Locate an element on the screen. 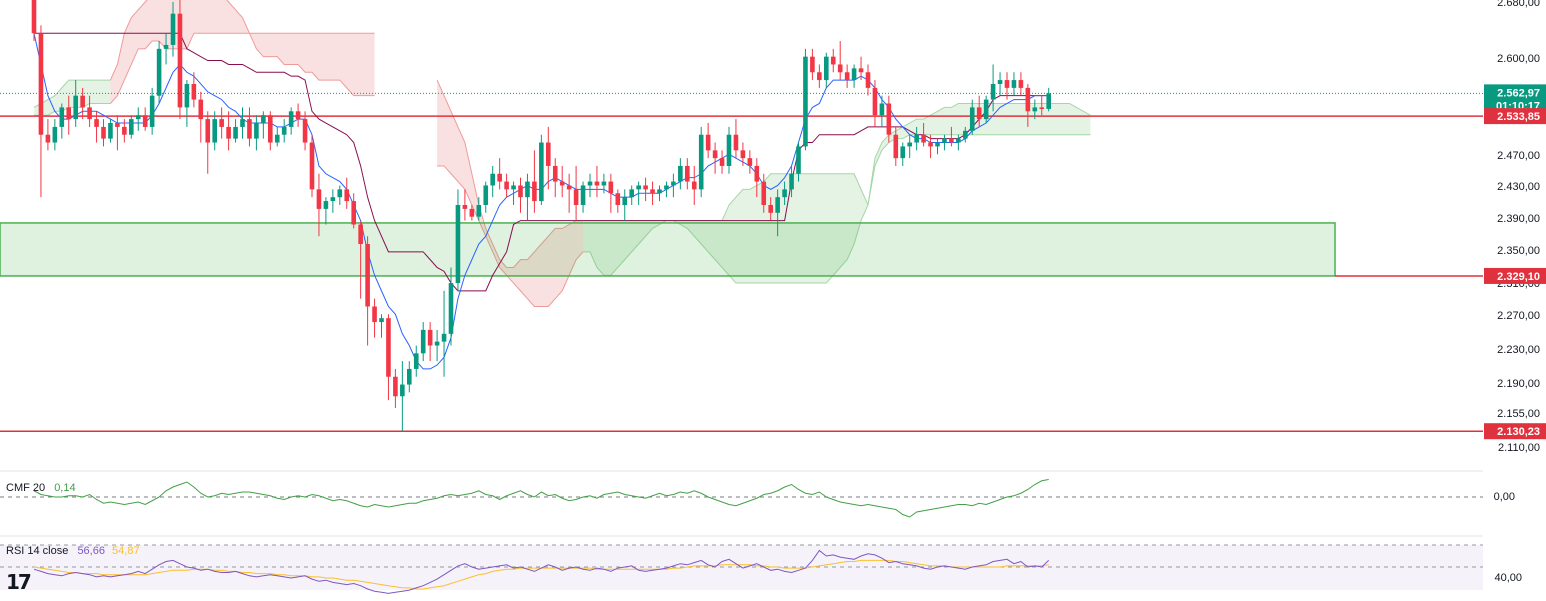 The image size is (1546, 601). rsi-value: 56,66 is located at coordinates (91, 551).